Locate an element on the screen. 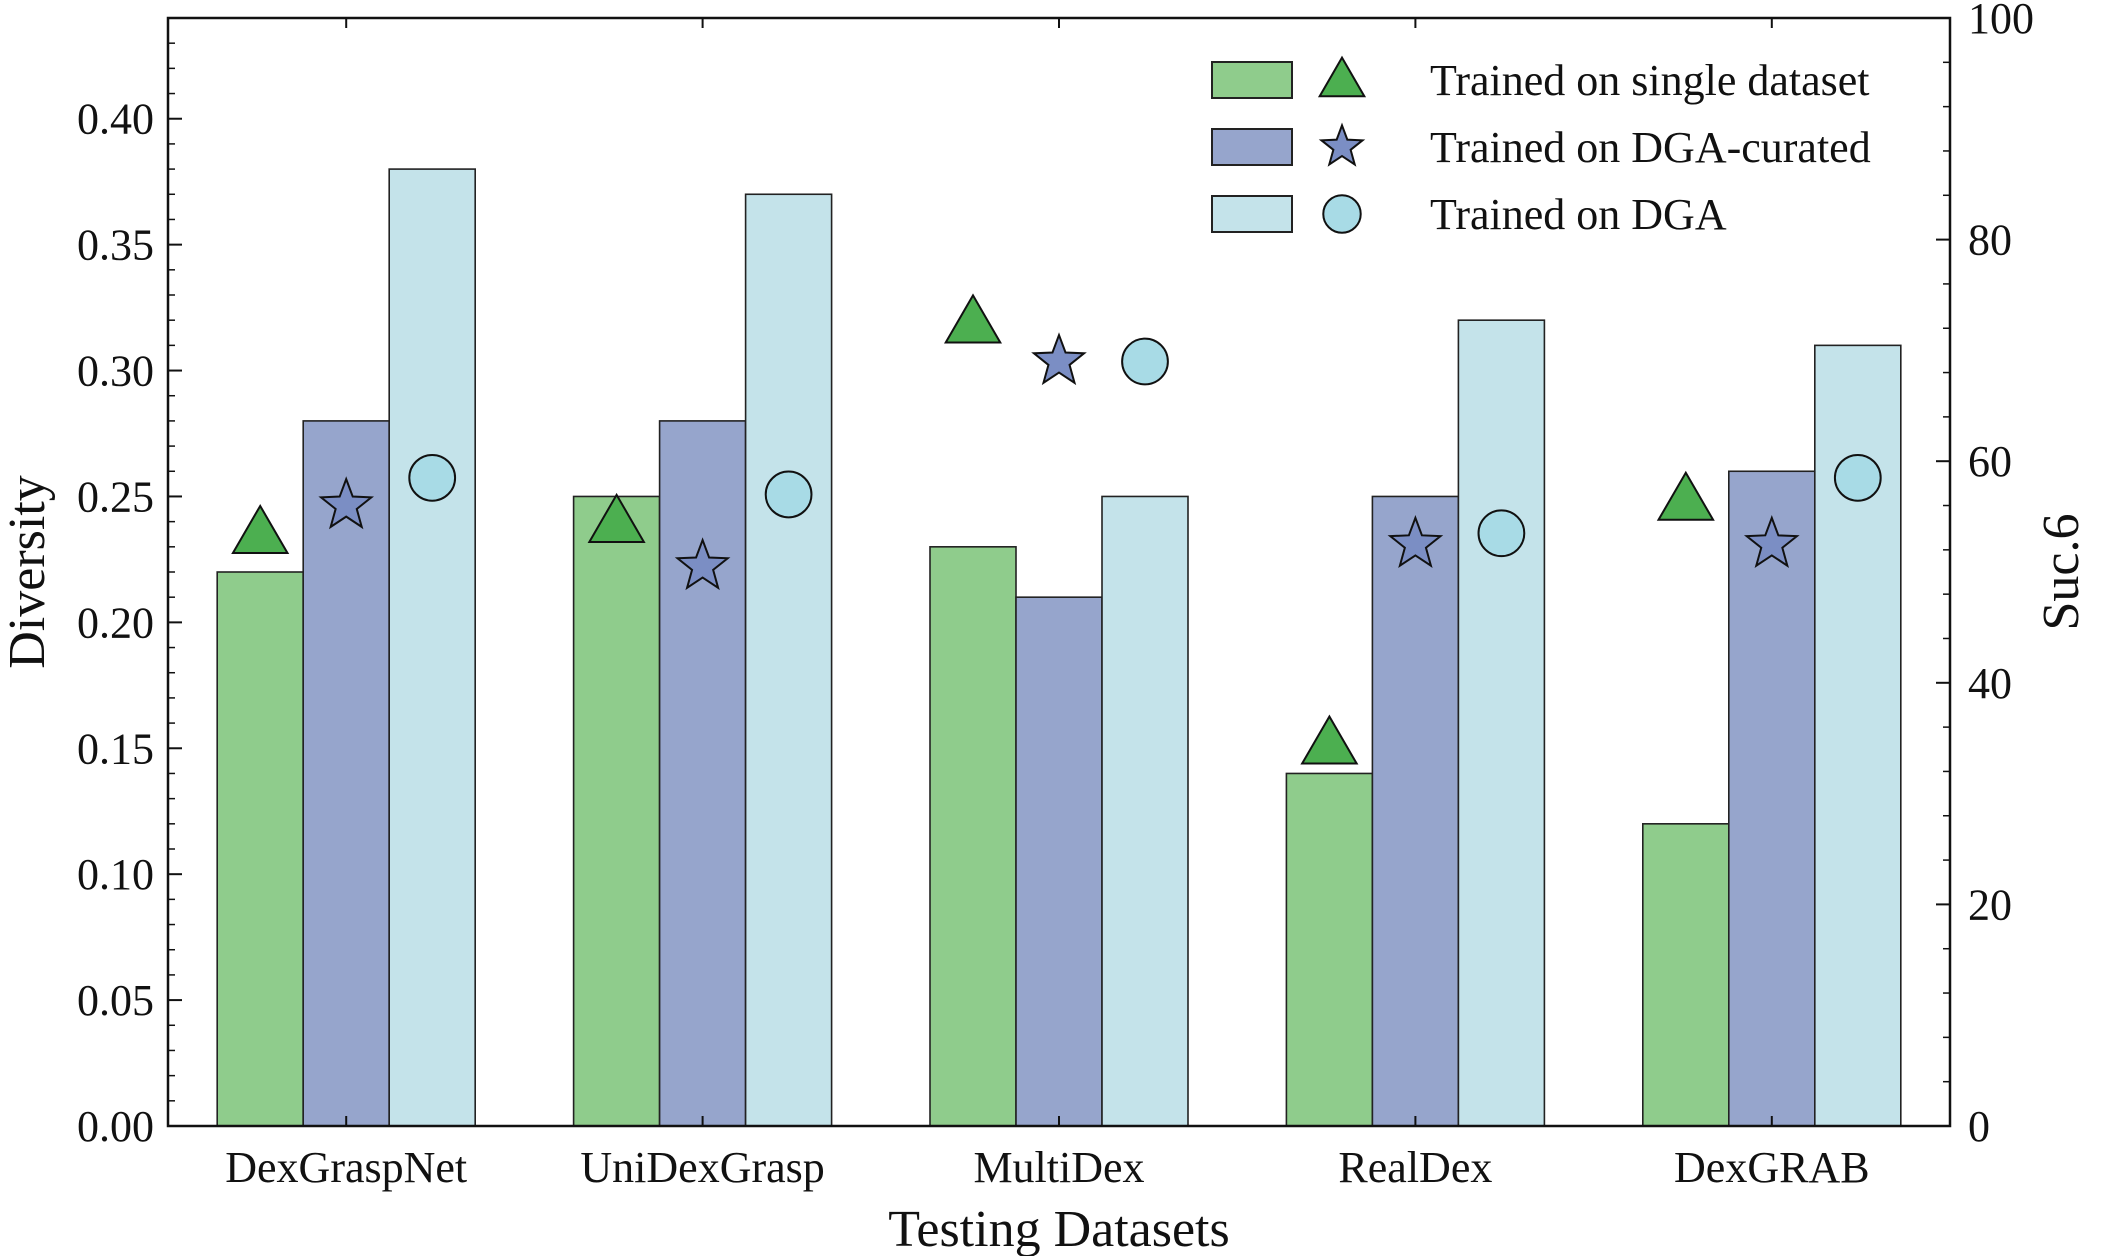 The width and height of the screenshot is (2106, 1256). marker-trained-on-dga-multidex is located at coordinates (1145, 361).